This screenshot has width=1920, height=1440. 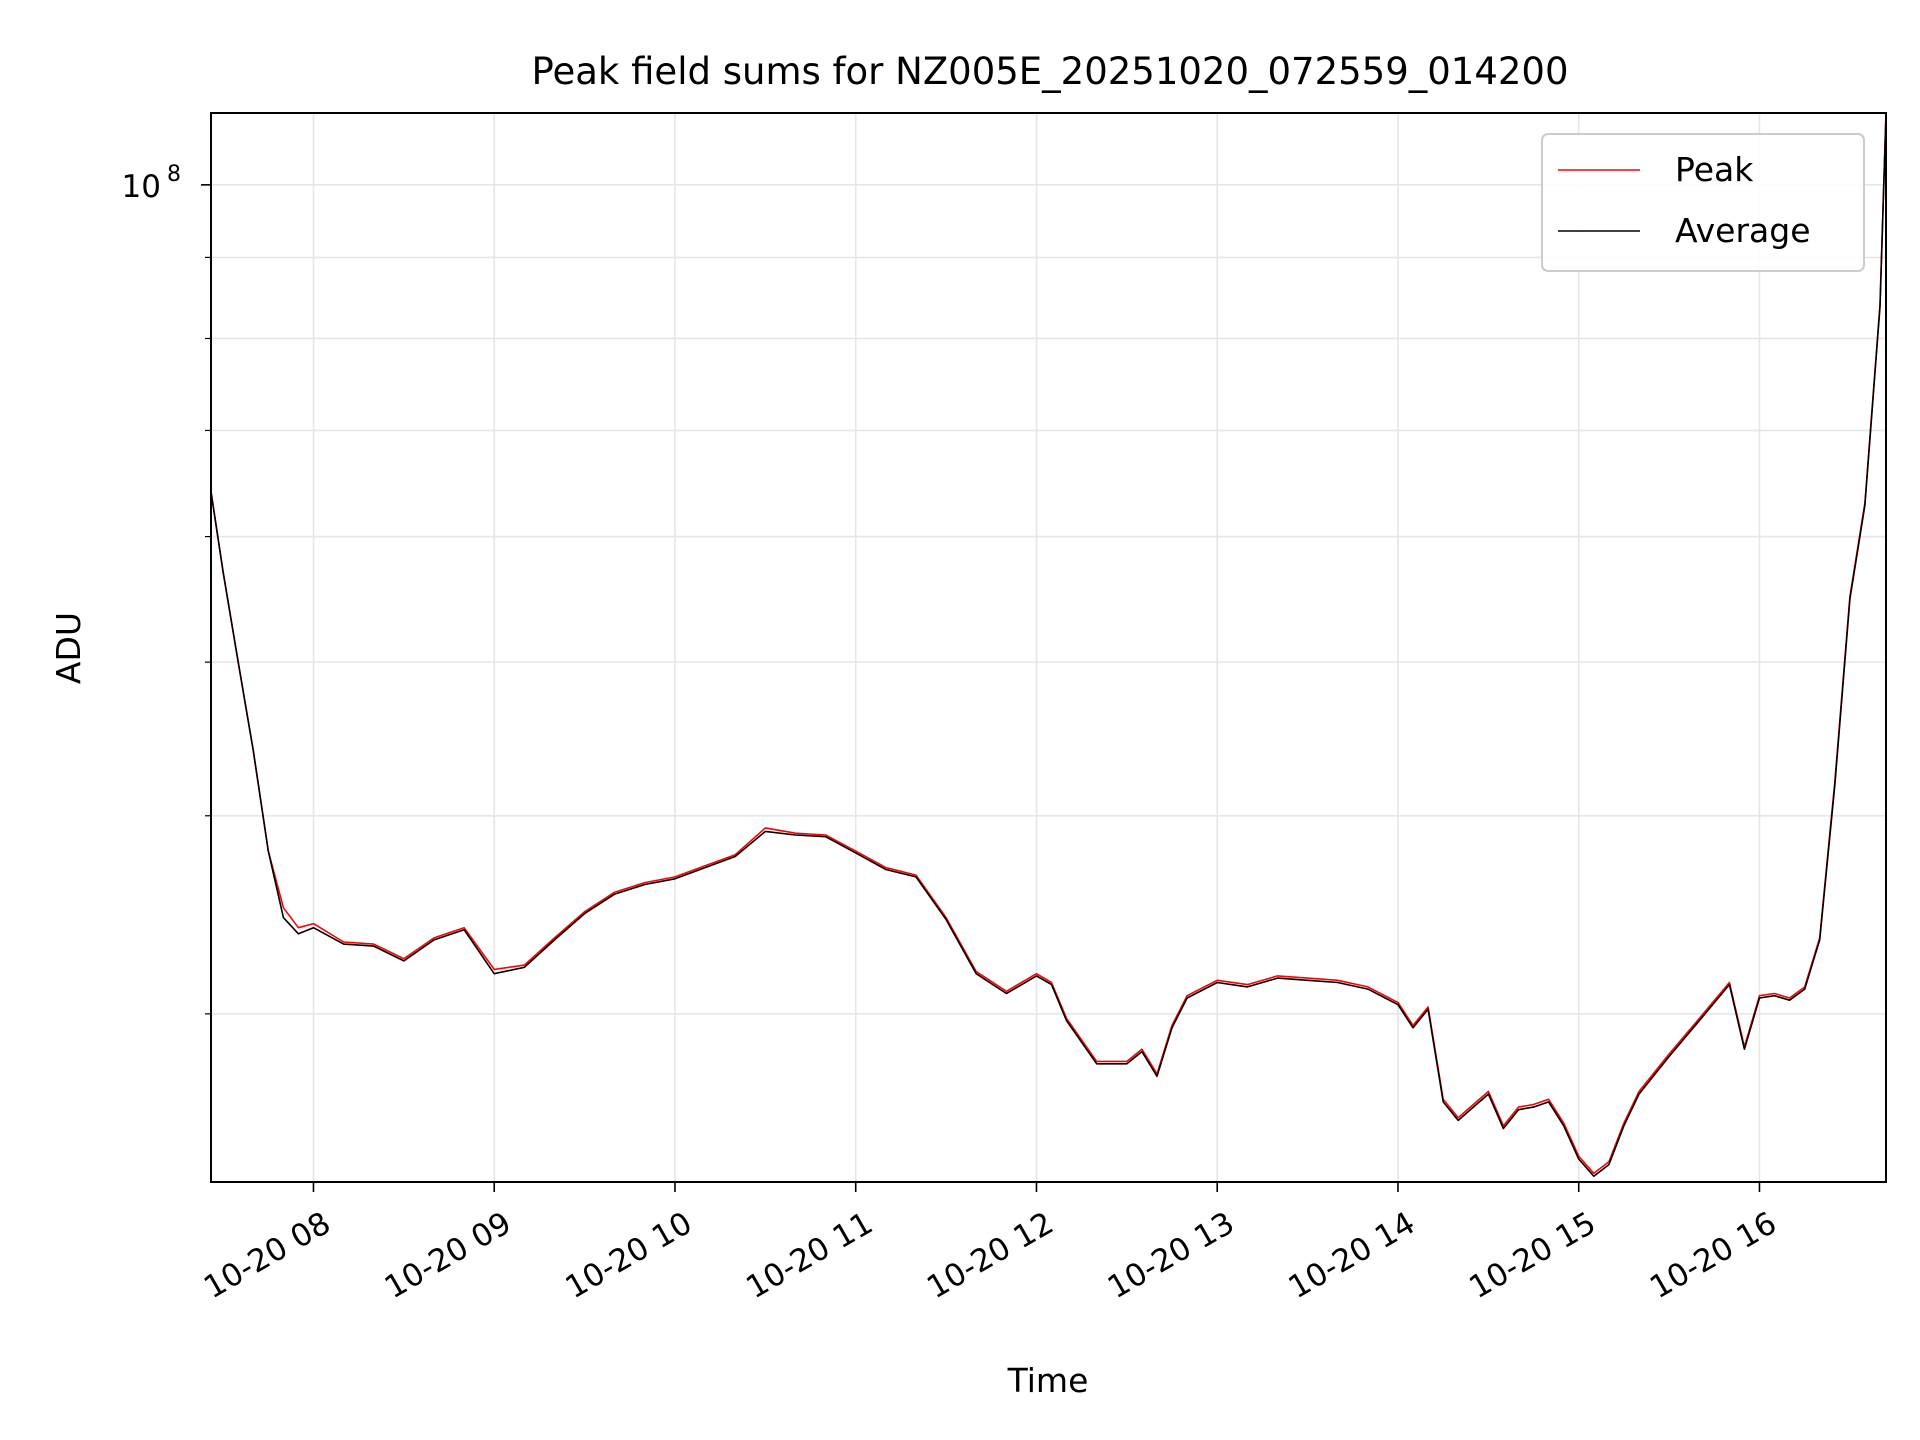 What do you see at coordinates (1048, 1380) in the screenshot?
I see `x-axis-label: Time` at bounding box center [1048, 1380].